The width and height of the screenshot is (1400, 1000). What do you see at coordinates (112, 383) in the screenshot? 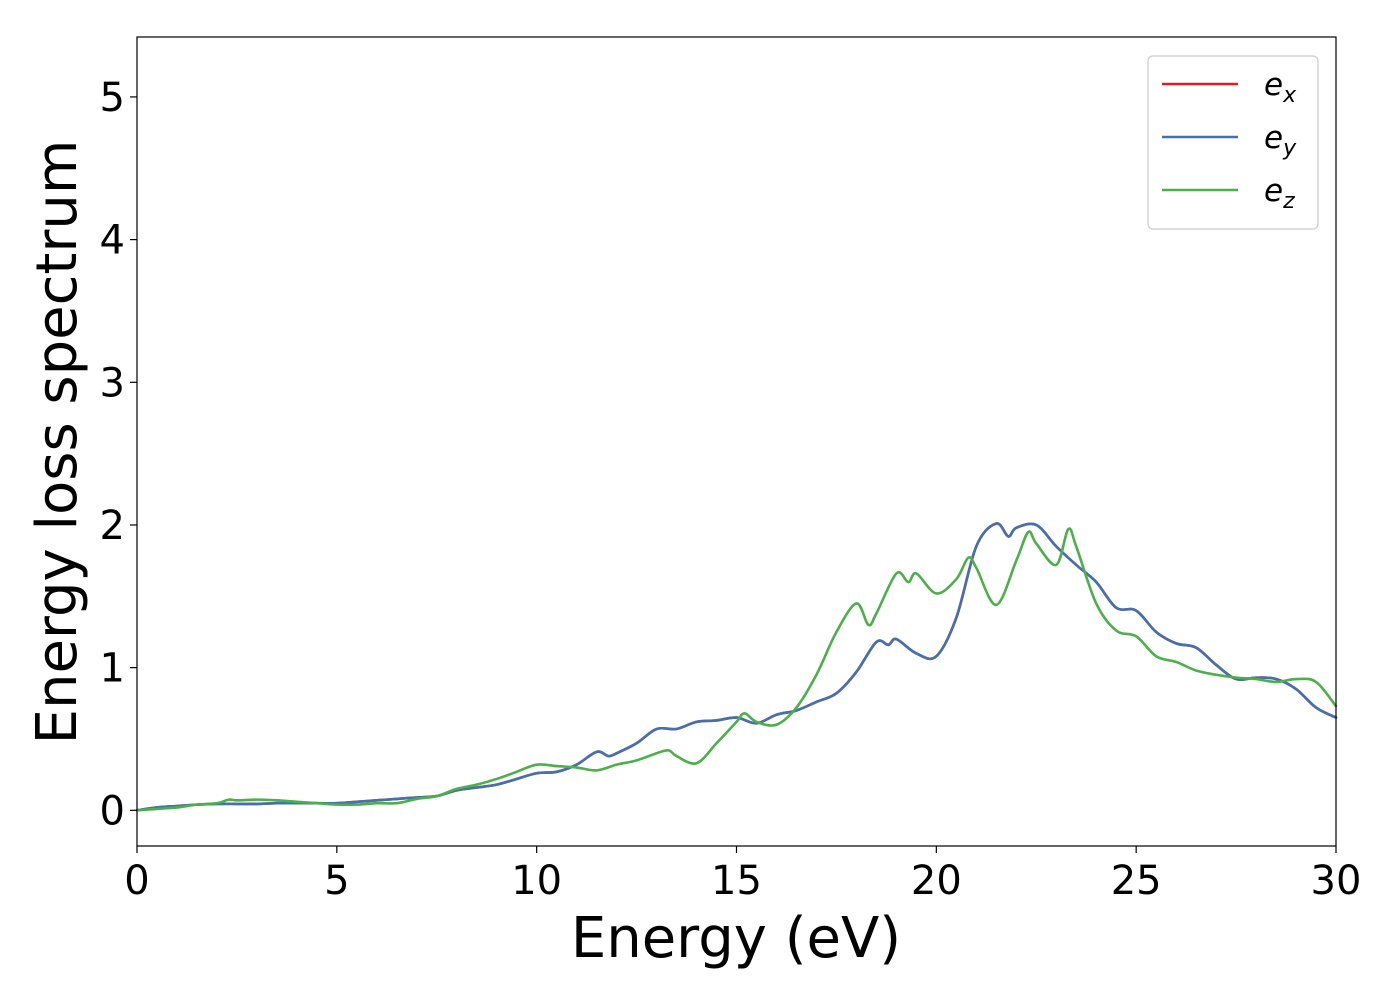
I see `y-tick-label: 3` at bounding box center [112, 383].